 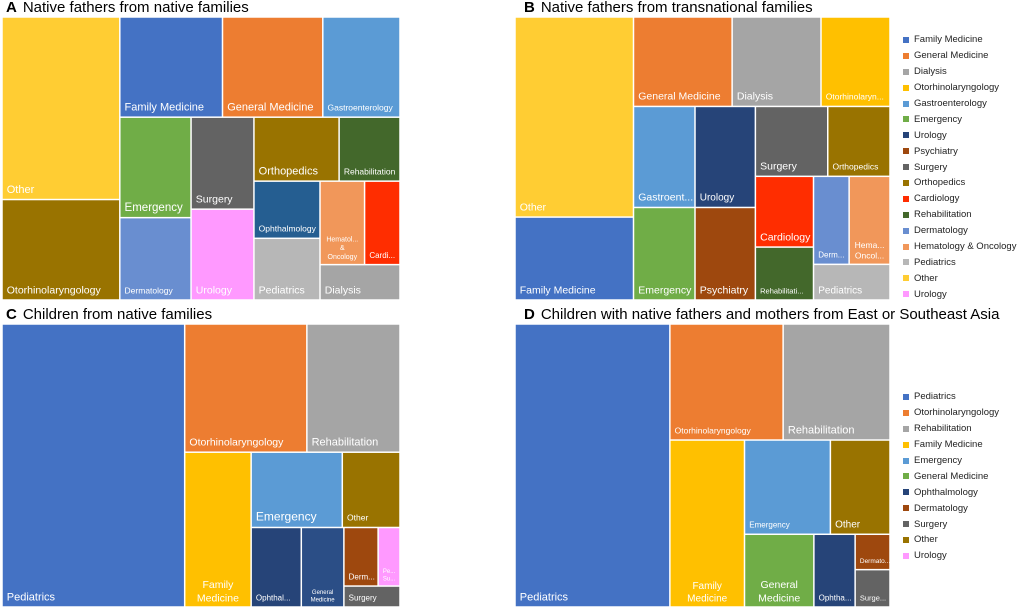 What do you see at coordinates (951, 492) in the screenshot?
I see `legend-item-ophthalmology: Ophthalmology` at bounding box center [951, 492].